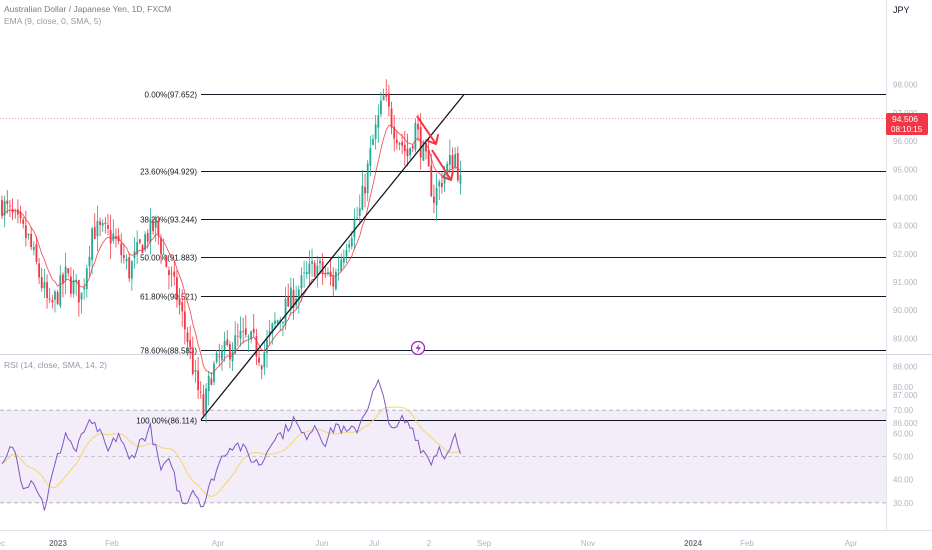 The height and width of the screenshot is (550, 932). What do you see at coordinates (905, 282) in the screenshot?
I see `price-tick-label: 91.000` at bounding box center [905, 282].